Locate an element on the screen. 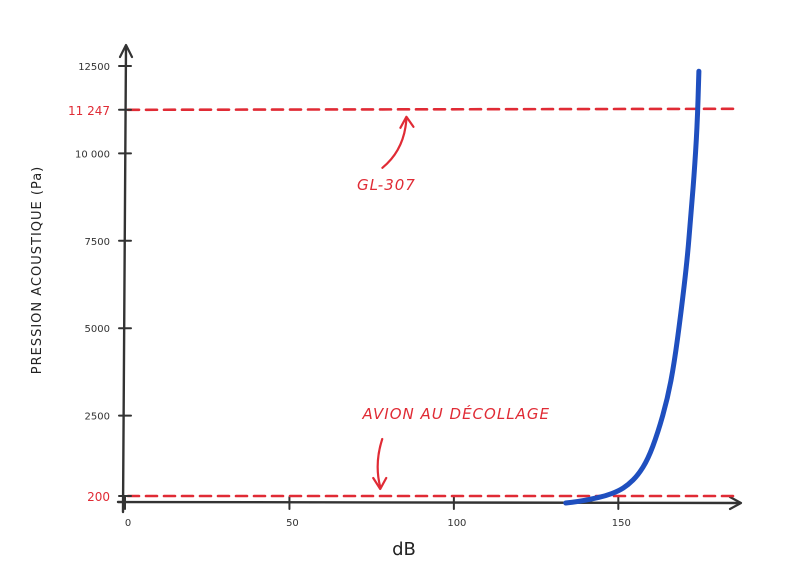 This screenshot has width=800, height=582. x-tick-label: 150 is located at coordinates (621, 523).